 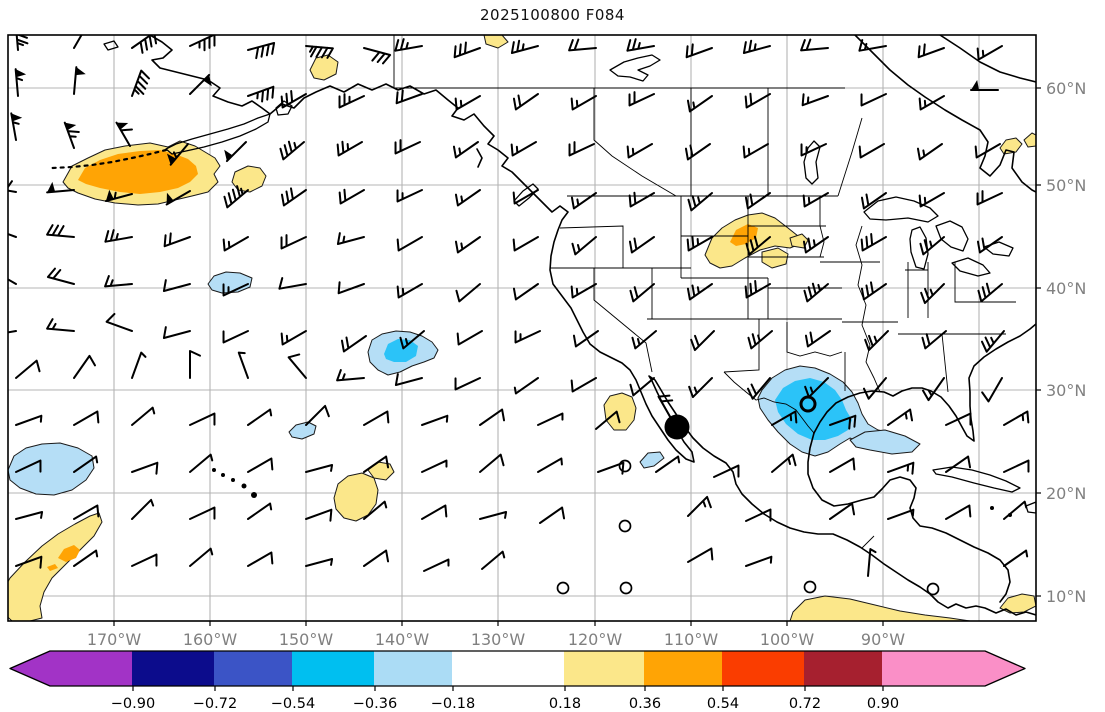 What do you see at coordinates (998, 249) in the screenshot?
I see `lake-ontario` at bounding box center [998, 249].